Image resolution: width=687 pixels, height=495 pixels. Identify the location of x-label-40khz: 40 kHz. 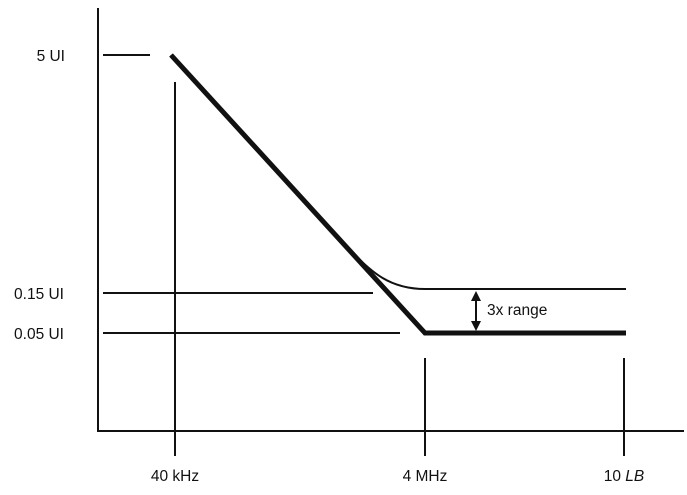
(175, 476).